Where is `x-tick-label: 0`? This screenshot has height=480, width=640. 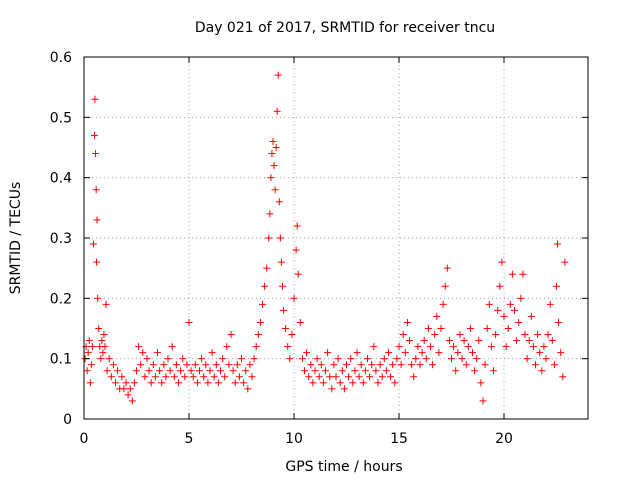
x-tick-label: 0 is located at coordinates (84, 439).